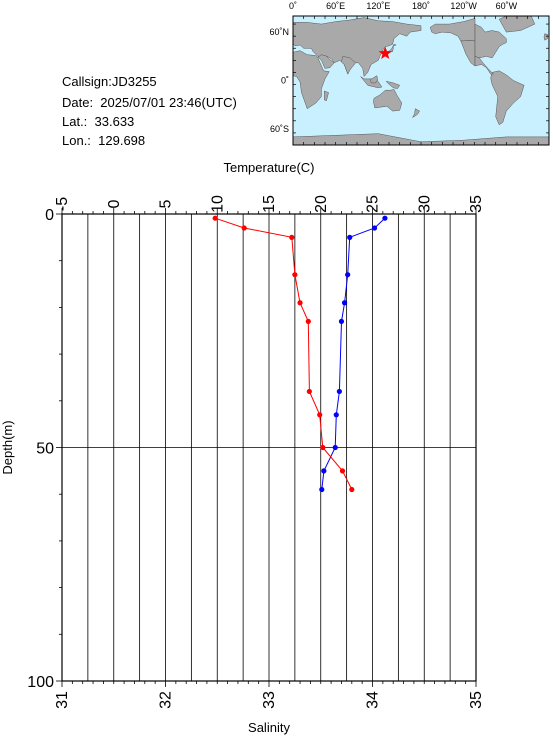  Describe the element at coordinates (335, 6) in the screenshot. I see `map-lon-label: 60˚E` at that location.